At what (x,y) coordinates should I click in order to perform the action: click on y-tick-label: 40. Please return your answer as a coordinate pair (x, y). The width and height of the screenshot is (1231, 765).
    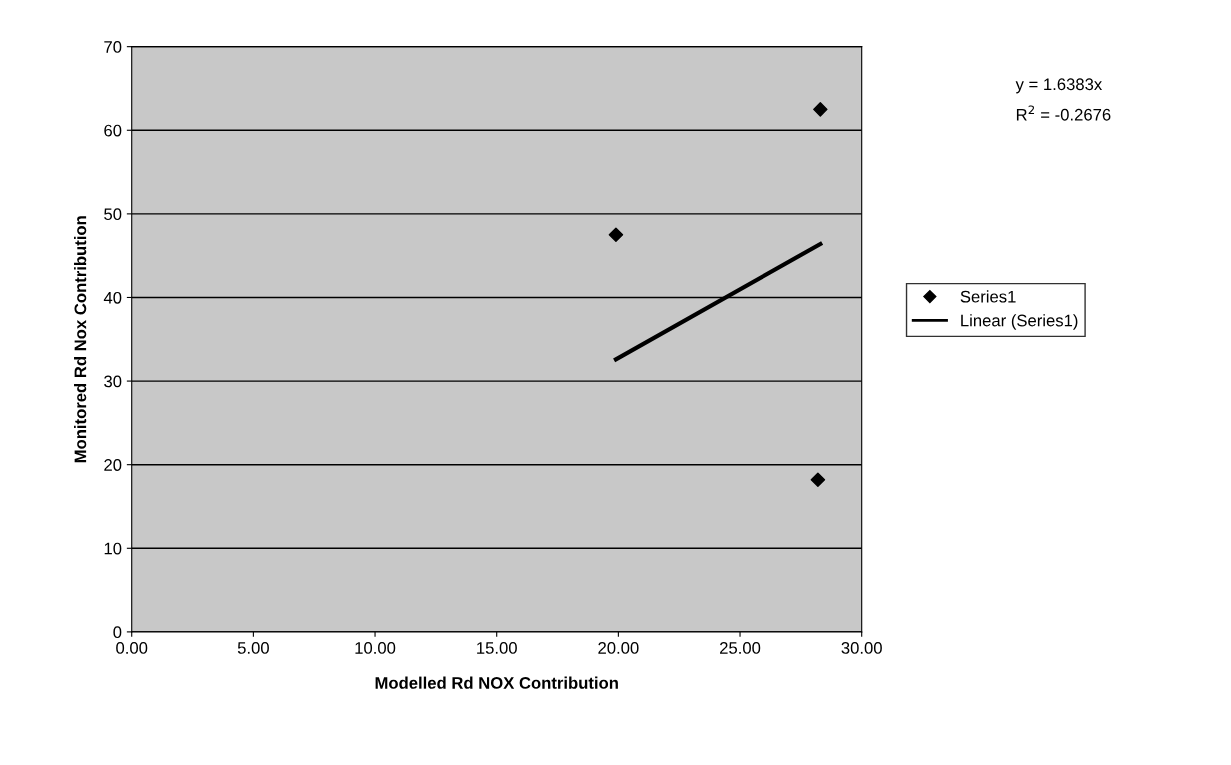
    Looking at the image, I should click on (112, 297).